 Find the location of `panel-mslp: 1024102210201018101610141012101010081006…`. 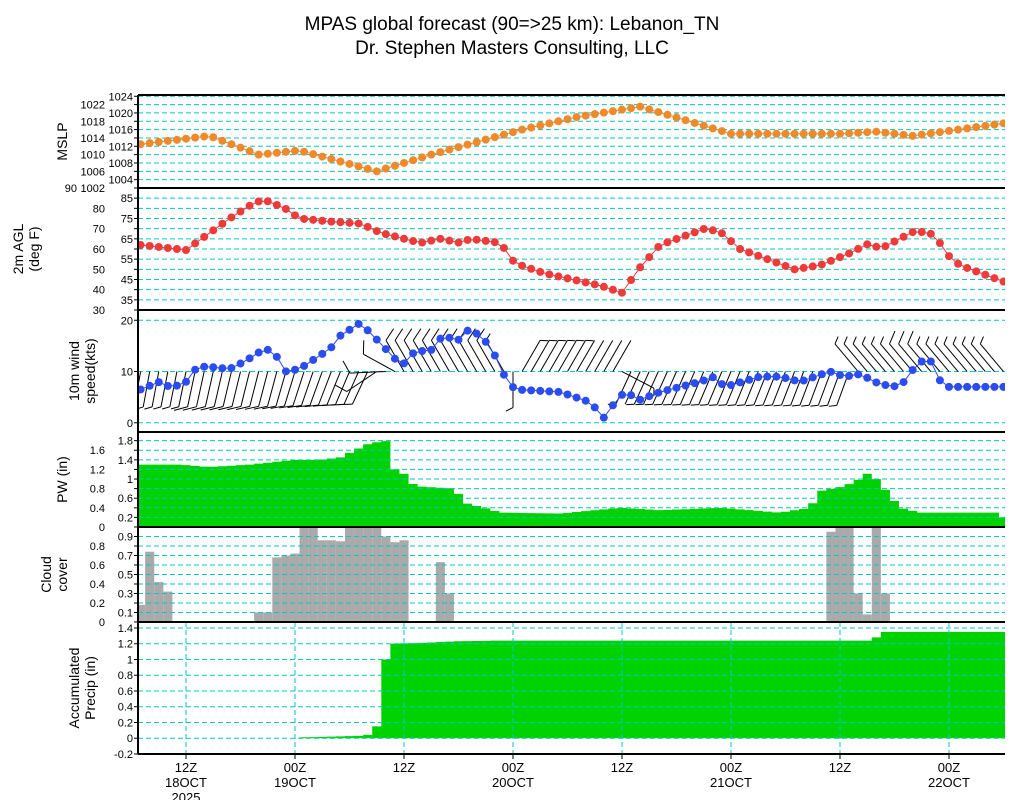

panel-mslp: 1024102210201018101610141012101010081006… is located at coordinates (530, 143).